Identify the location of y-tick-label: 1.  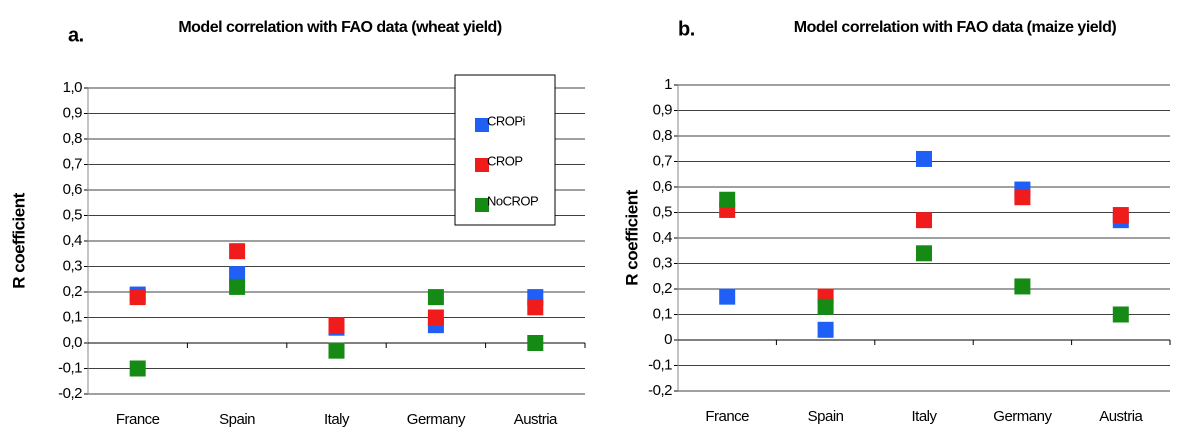
(668, 84).